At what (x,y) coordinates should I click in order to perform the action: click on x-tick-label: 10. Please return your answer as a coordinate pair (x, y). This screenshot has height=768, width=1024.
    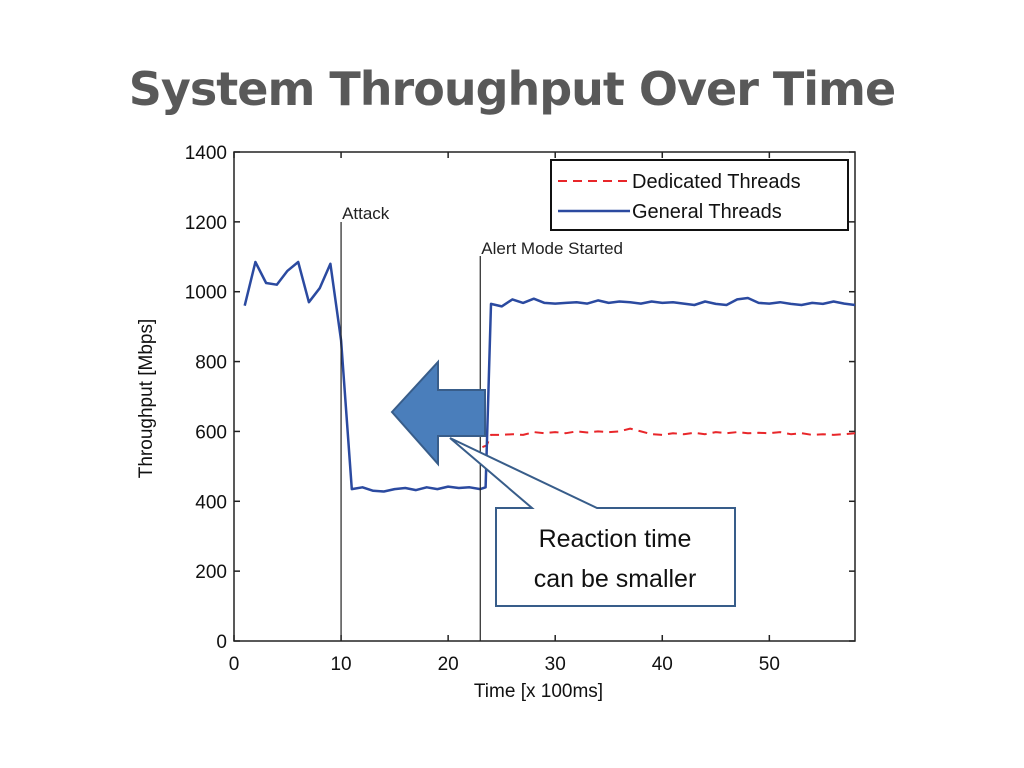
    Looking at the image, I should click on (340, 664).